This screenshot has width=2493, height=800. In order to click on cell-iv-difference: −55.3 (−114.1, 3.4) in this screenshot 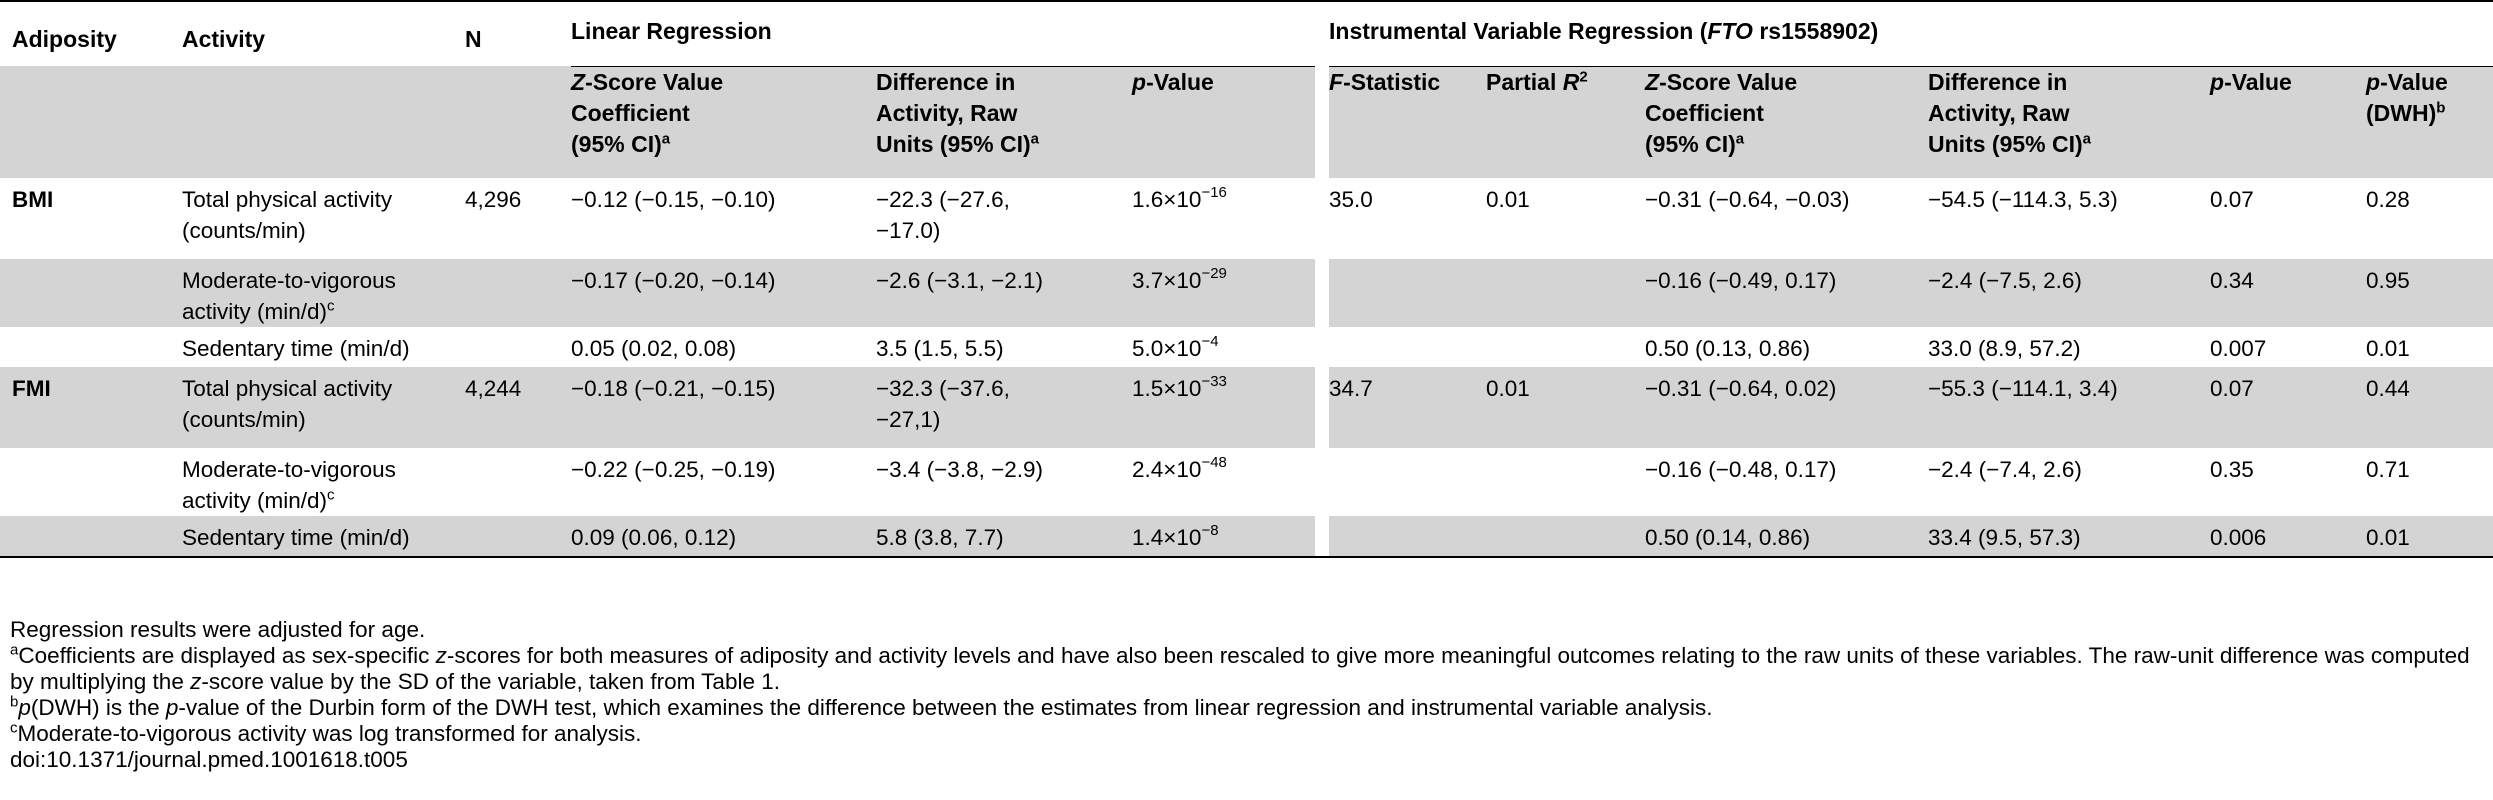, I will do `click(2069, 407)`.